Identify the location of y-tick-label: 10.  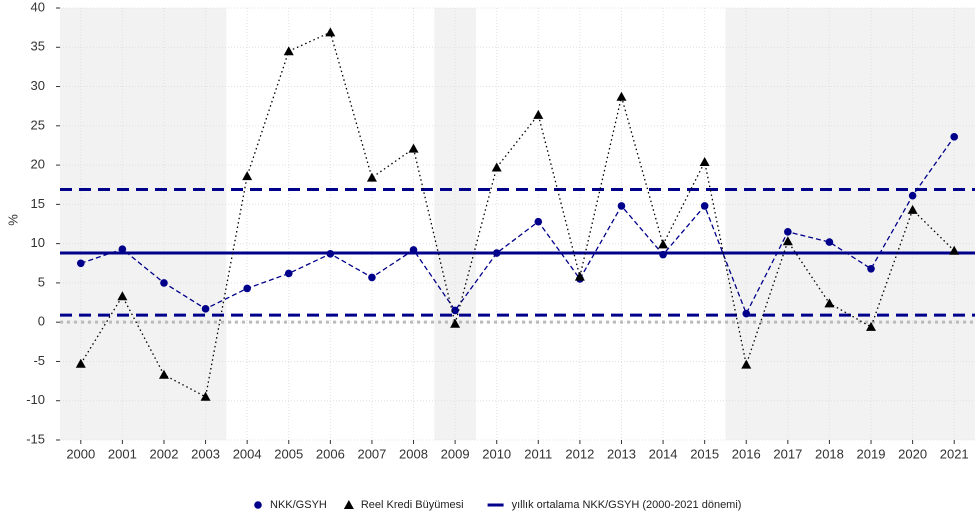
(38, 242).